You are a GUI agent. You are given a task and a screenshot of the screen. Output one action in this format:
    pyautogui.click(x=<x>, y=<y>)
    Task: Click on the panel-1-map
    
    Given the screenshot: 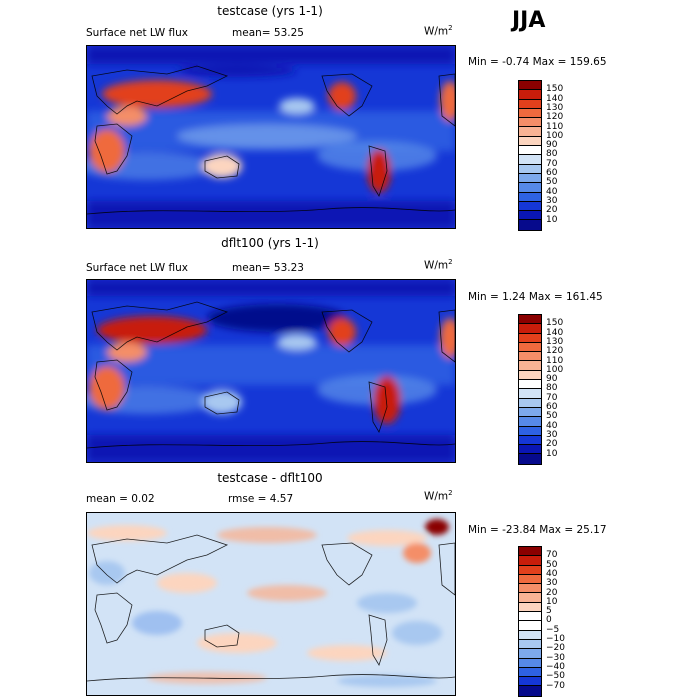 What is the action you would take?
    pyautogui.click(x=271, y=137)
    